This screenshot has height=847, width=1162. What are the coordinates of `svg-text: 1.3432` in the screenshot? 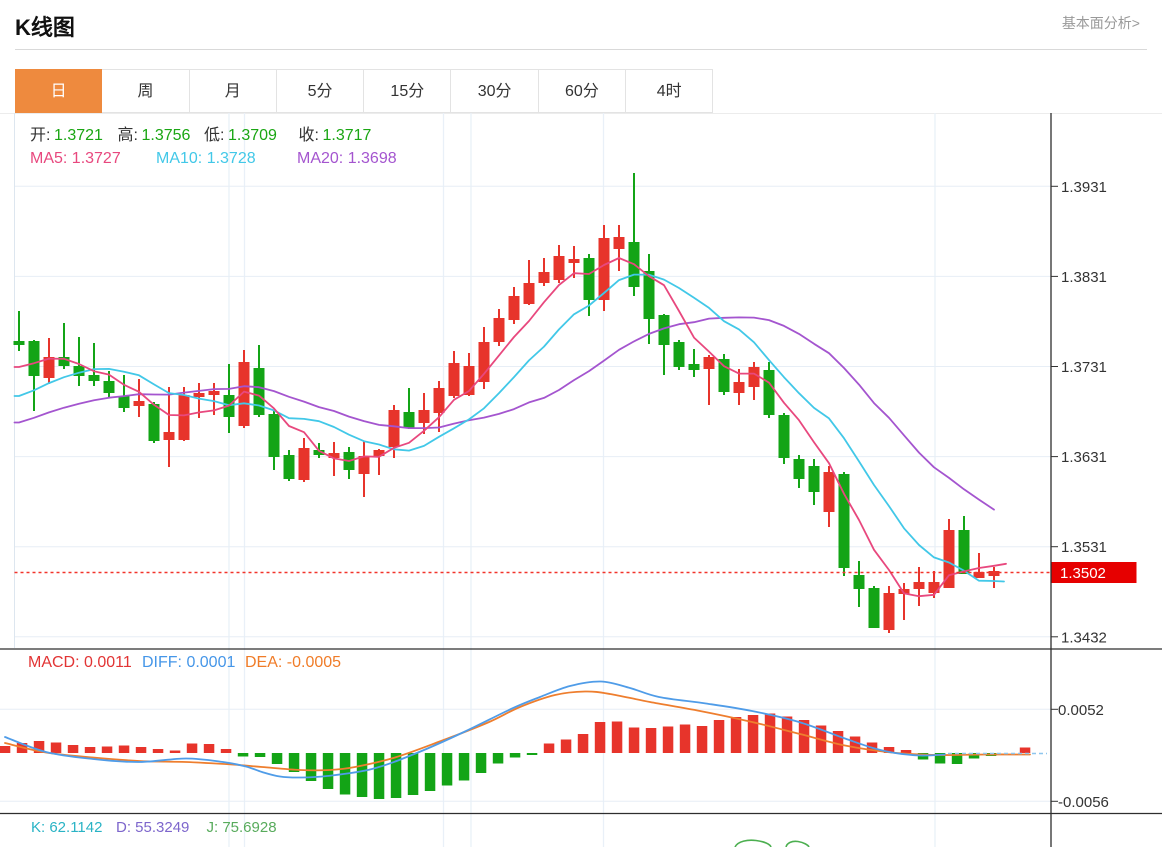 It's located at (1084, 637).